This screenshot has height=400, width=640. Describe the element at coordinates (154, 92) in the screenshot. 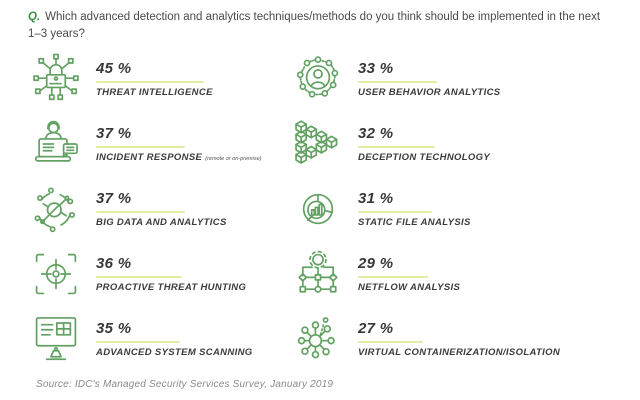

I see `stat-label: THREAT INTELLIGENCE` at that location.